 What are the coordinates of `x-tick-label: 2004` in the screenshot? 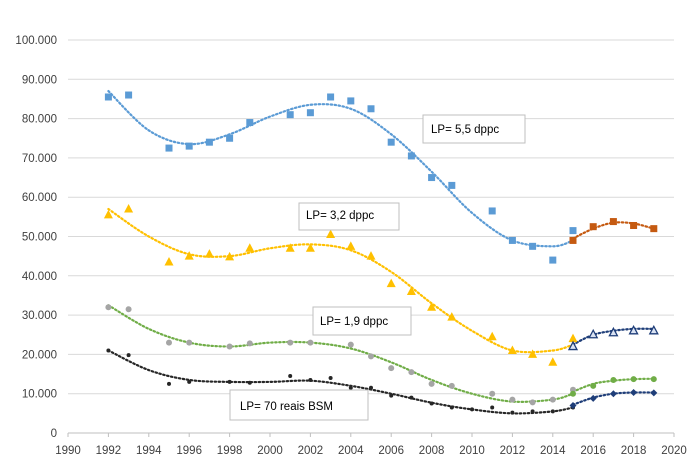 It's located at (351, 451).